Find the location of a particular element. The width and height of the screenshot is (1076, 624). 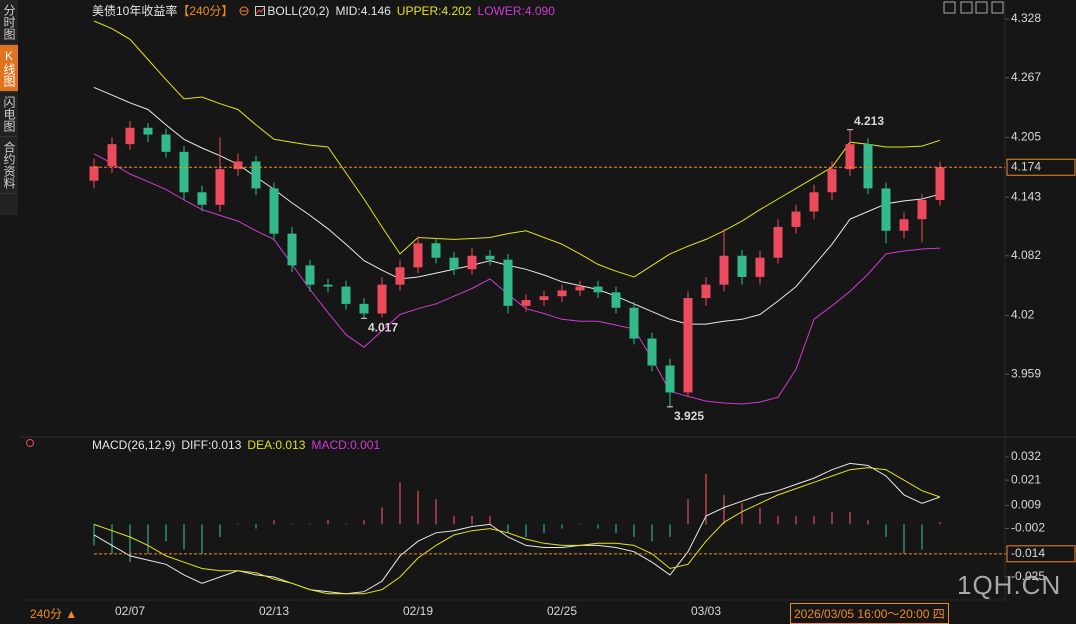

toolbar-icons is located at coordinates (973, 7).